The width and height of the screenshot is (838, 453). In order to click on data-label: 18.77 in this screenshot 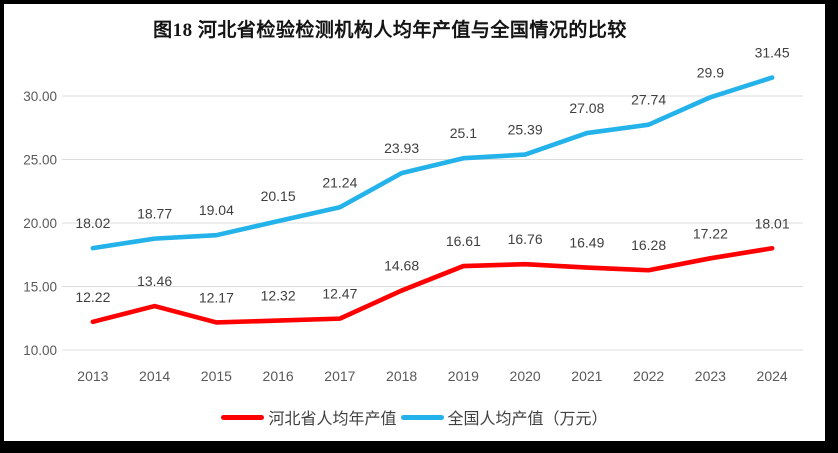, I will do `click(154, 214)`.